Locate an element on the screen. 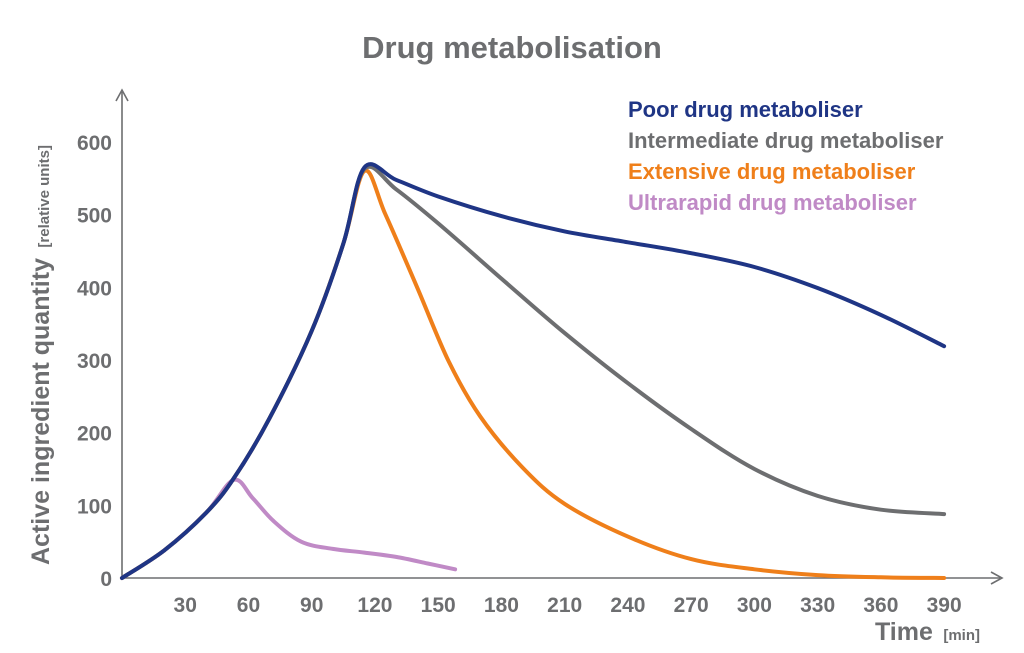  y-tick-label: 300 is located at coordinates (94, 361).